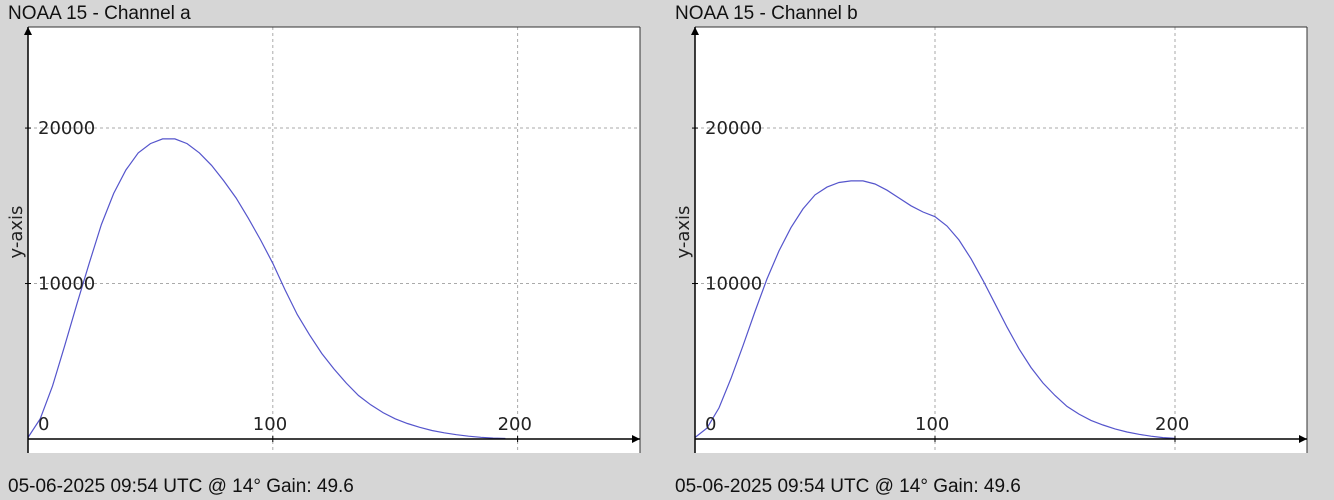  Describe the element at coordinates (766, 13) in the screenshot. I see `chart-title: NOAA 15 - Channel b` at that location.